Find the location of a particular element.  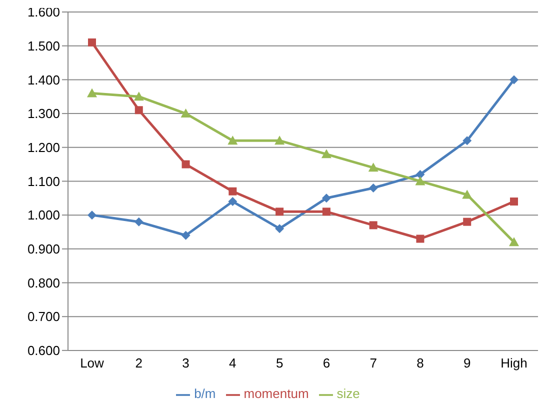

legend-label: b/m is located at coordinates (205, 394).